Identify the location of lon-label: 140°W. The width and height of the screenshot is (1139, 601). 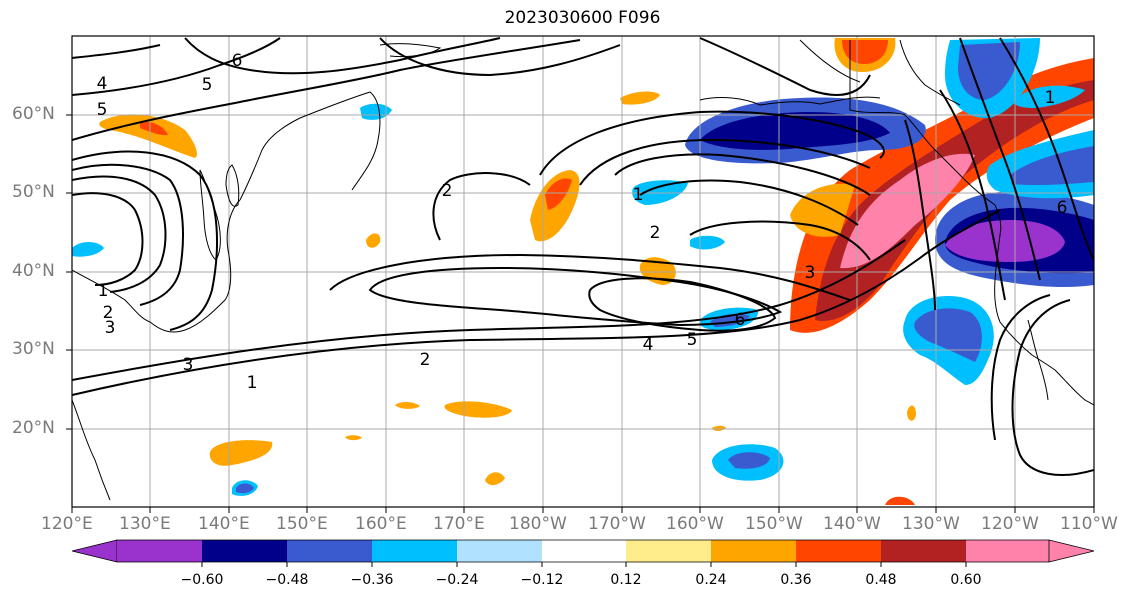
(852, 524).